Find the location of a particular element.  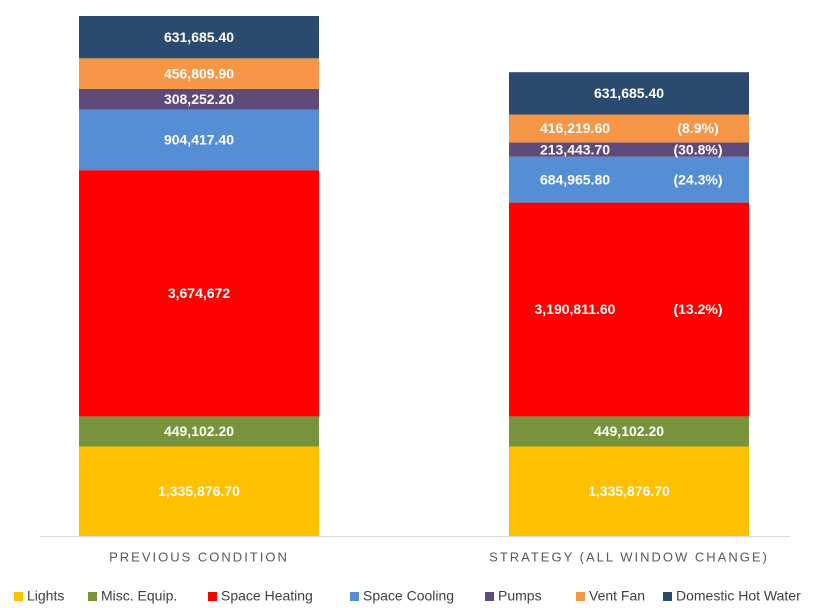

x-tick-label: PREVIOUS CONDITION is located at coordinates (199, 556).